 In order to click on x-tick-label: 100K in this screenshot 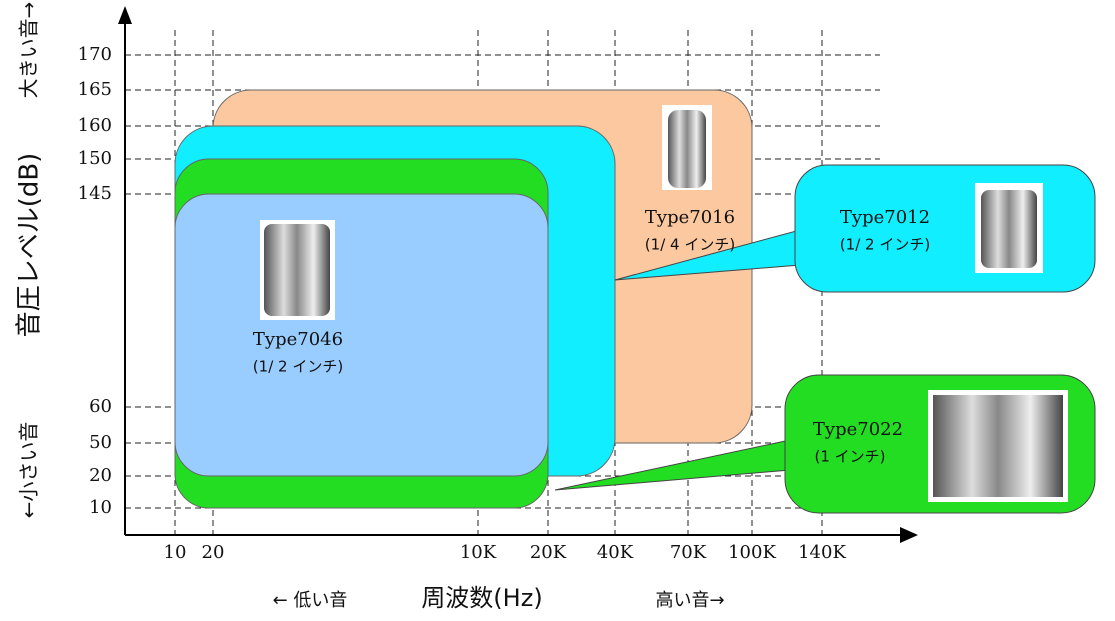, I will do `click(752, 552)`.